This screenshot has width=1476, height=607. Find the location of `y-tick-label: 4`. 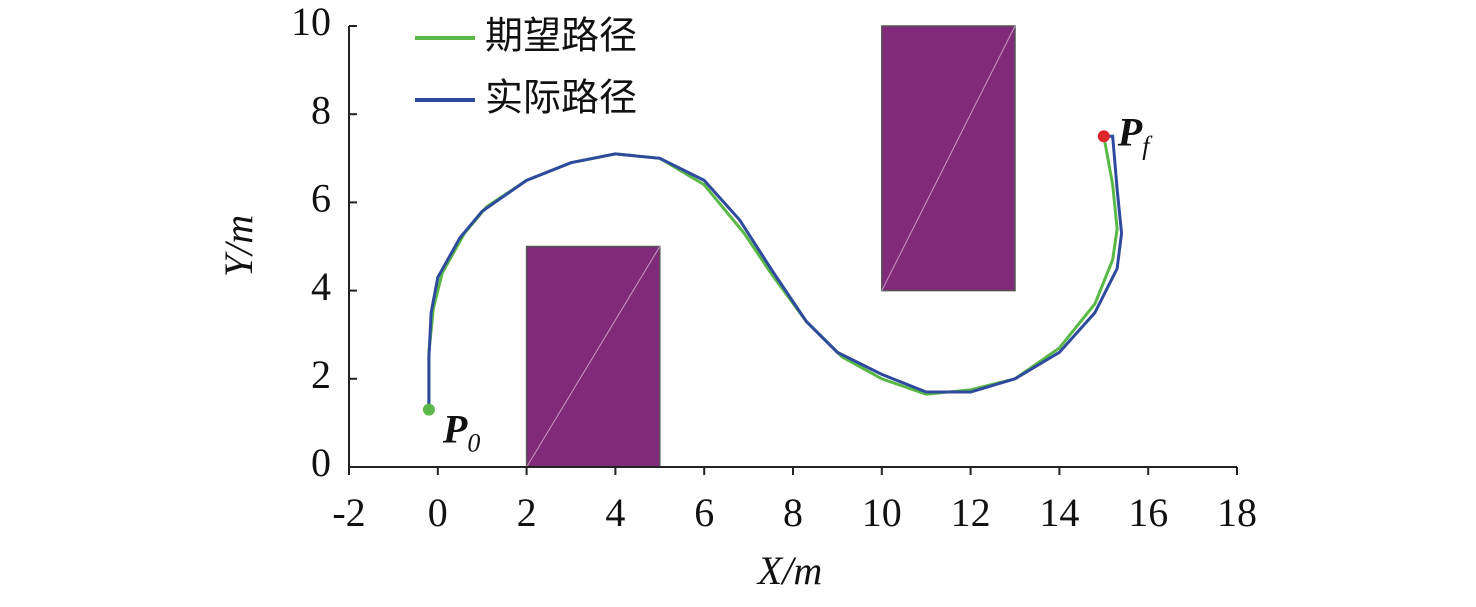

y-tick-label: 4 is located at coordinates (321, 286).